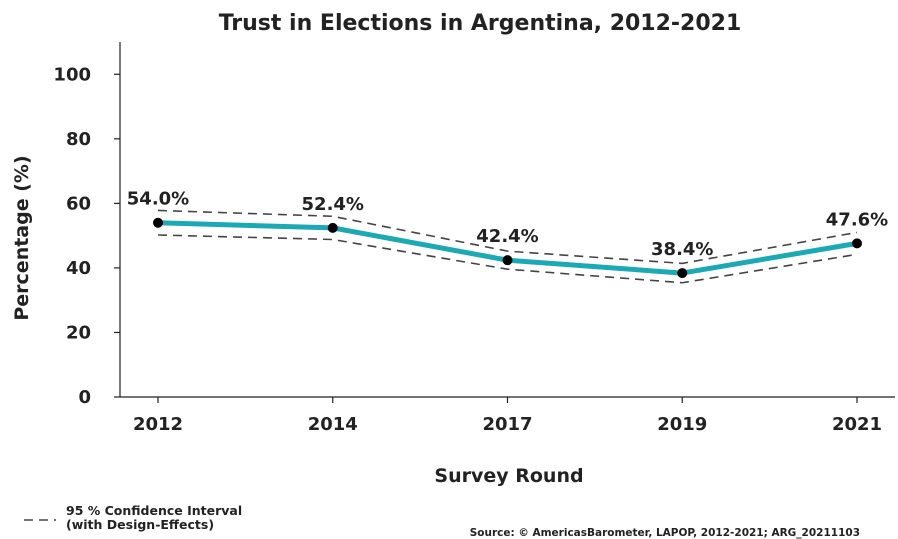 Image resolution: width=898 pixels, height=539 pixels. Describe the element at coordinates (72, 74) in the screenshot. I see `y-tick-label: 100` at that location.